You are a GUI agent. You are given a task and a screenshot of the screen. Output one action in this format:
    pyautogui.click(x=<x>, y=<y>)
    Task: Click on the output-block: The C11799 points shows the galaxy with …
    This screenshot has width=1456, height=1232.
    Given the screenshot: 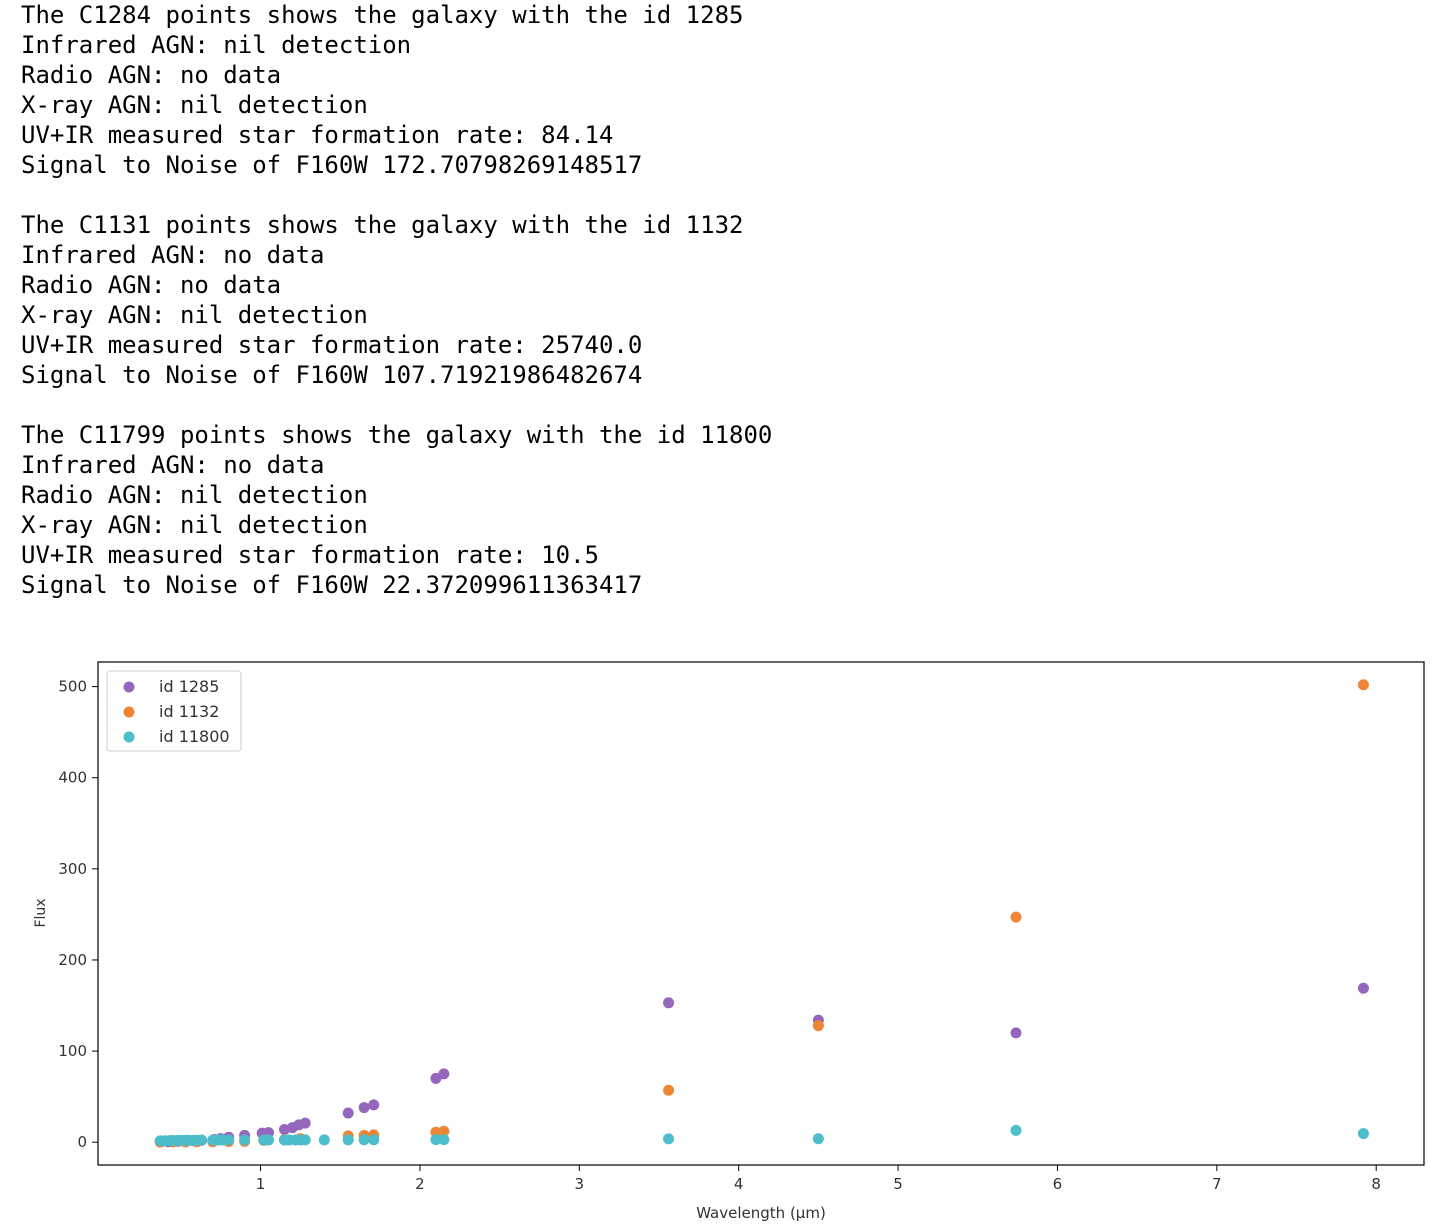 What is the action you would take?
    pyautogui.click(x=396, y=510)
    